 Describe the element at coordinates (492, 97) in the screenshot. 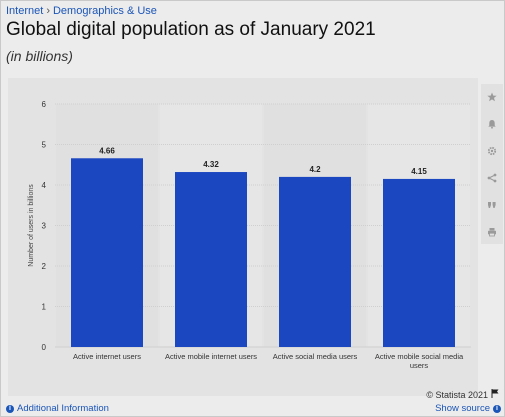

I see `star-icon` at that location.